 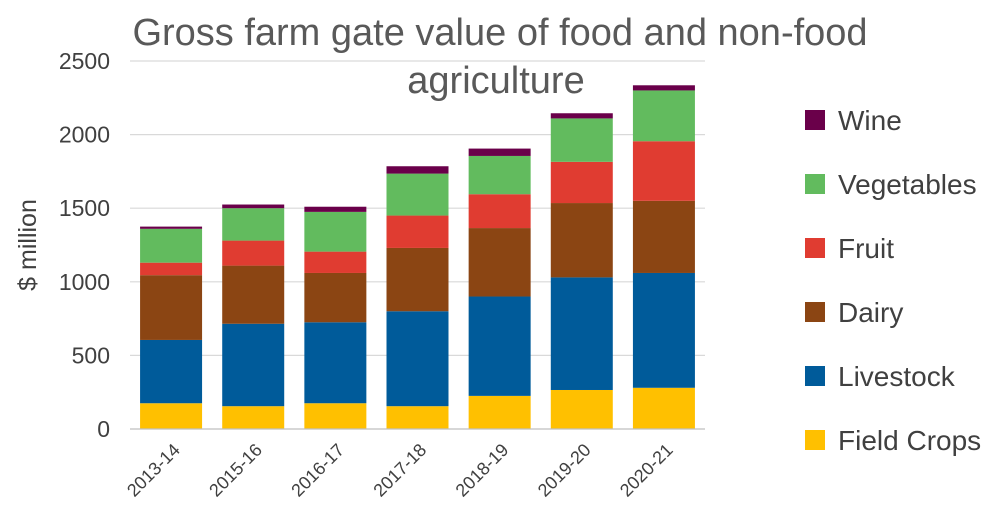 What do you see at coordinates (153, 470) in the screenshot?
I see `x-tick-label: 2013-14` at bounding box center [153, 470].